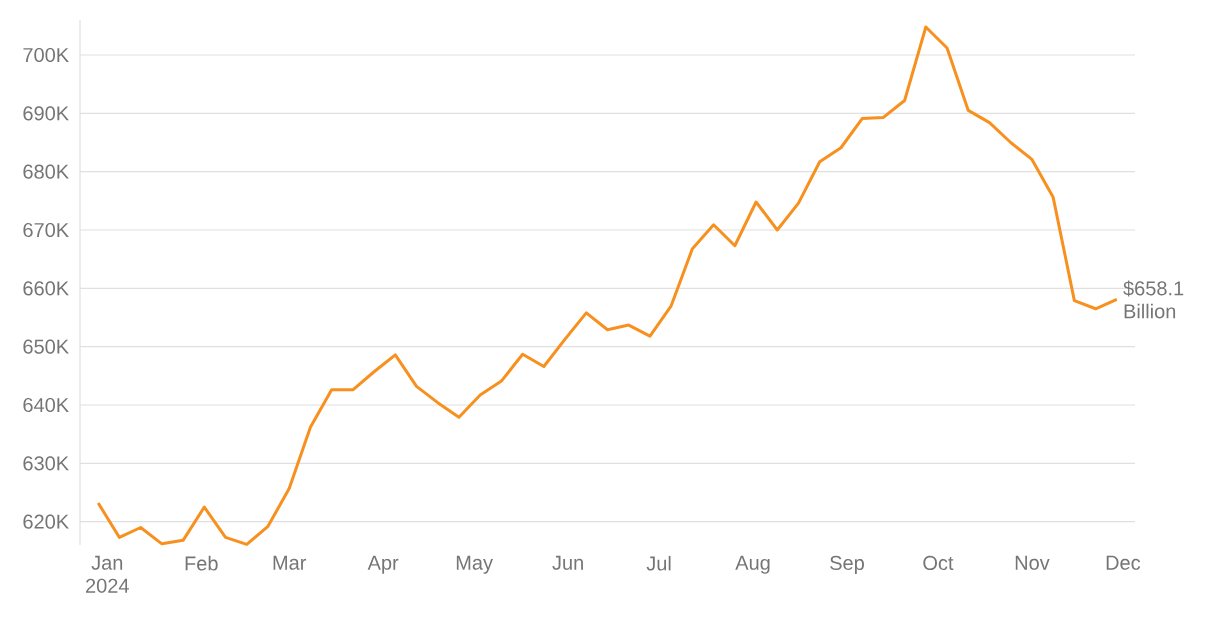  I want to click on x-tick-label: Aug, so click(752, 564).